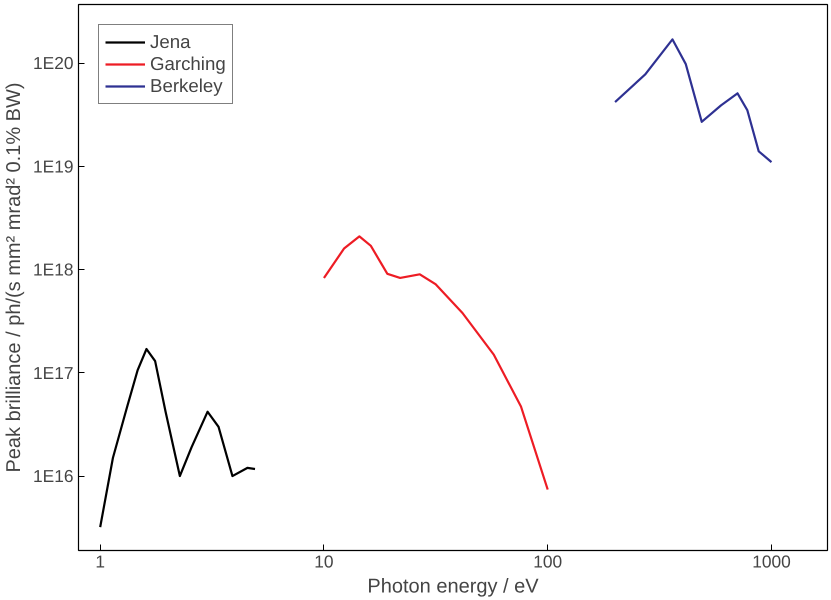 This screenshot has width=831, height=600. Describe the element at coordinates (53, 166) in the screenshot. I see `y-tick-label: 1E19` at that location.